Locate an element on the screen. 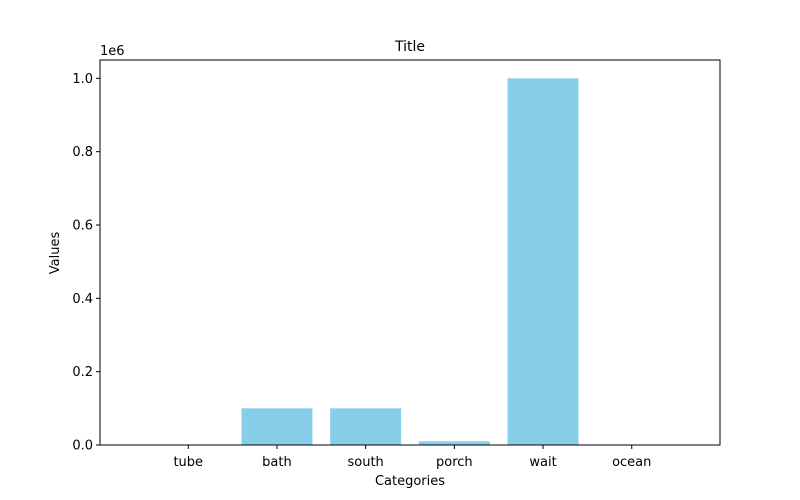  y-tick-label-5: 1.0 is located at coordinates (82, 79).